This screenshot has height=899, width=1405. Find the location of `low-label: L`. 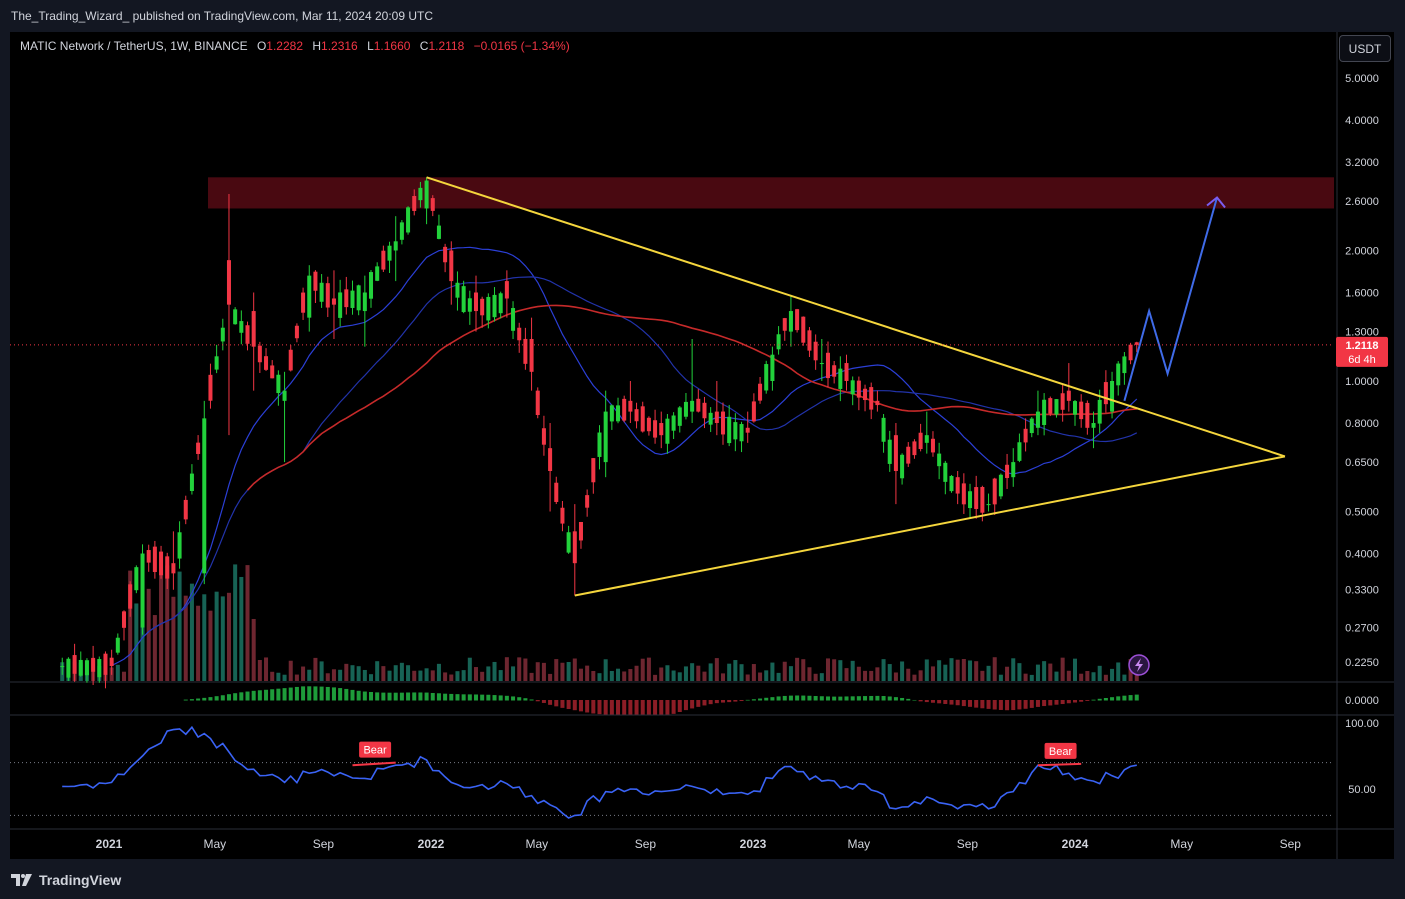

low-label: L is located at coordinates (370, 46).